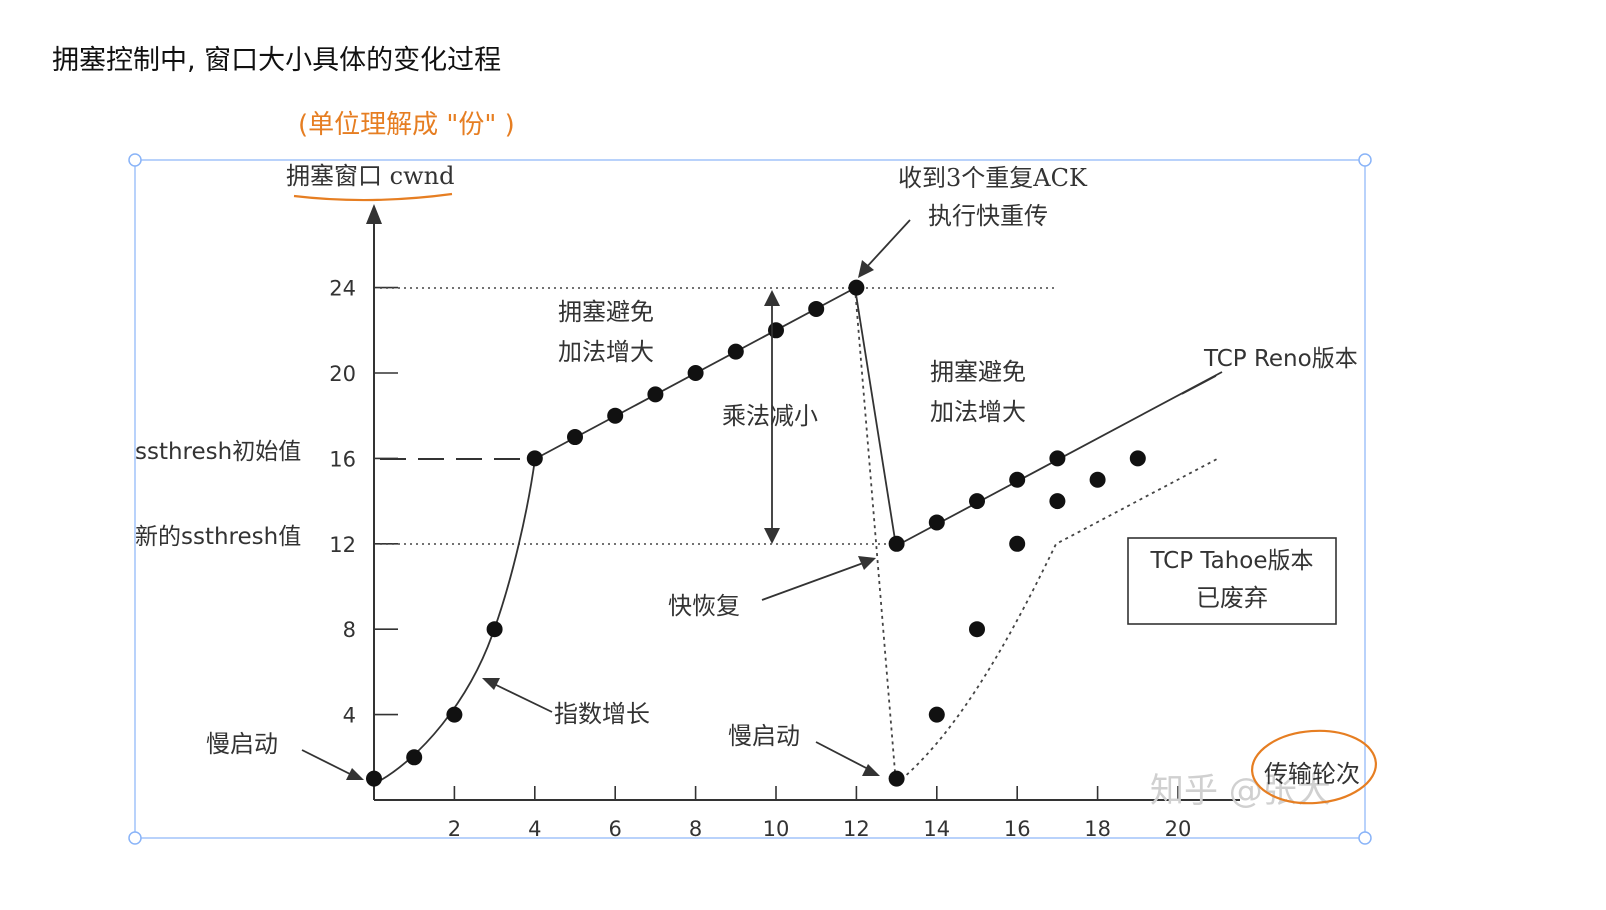 This screenshot has width=1606, height=910. I want to click on label-ca2-line1: 拥塞避免, so click(978, 372).